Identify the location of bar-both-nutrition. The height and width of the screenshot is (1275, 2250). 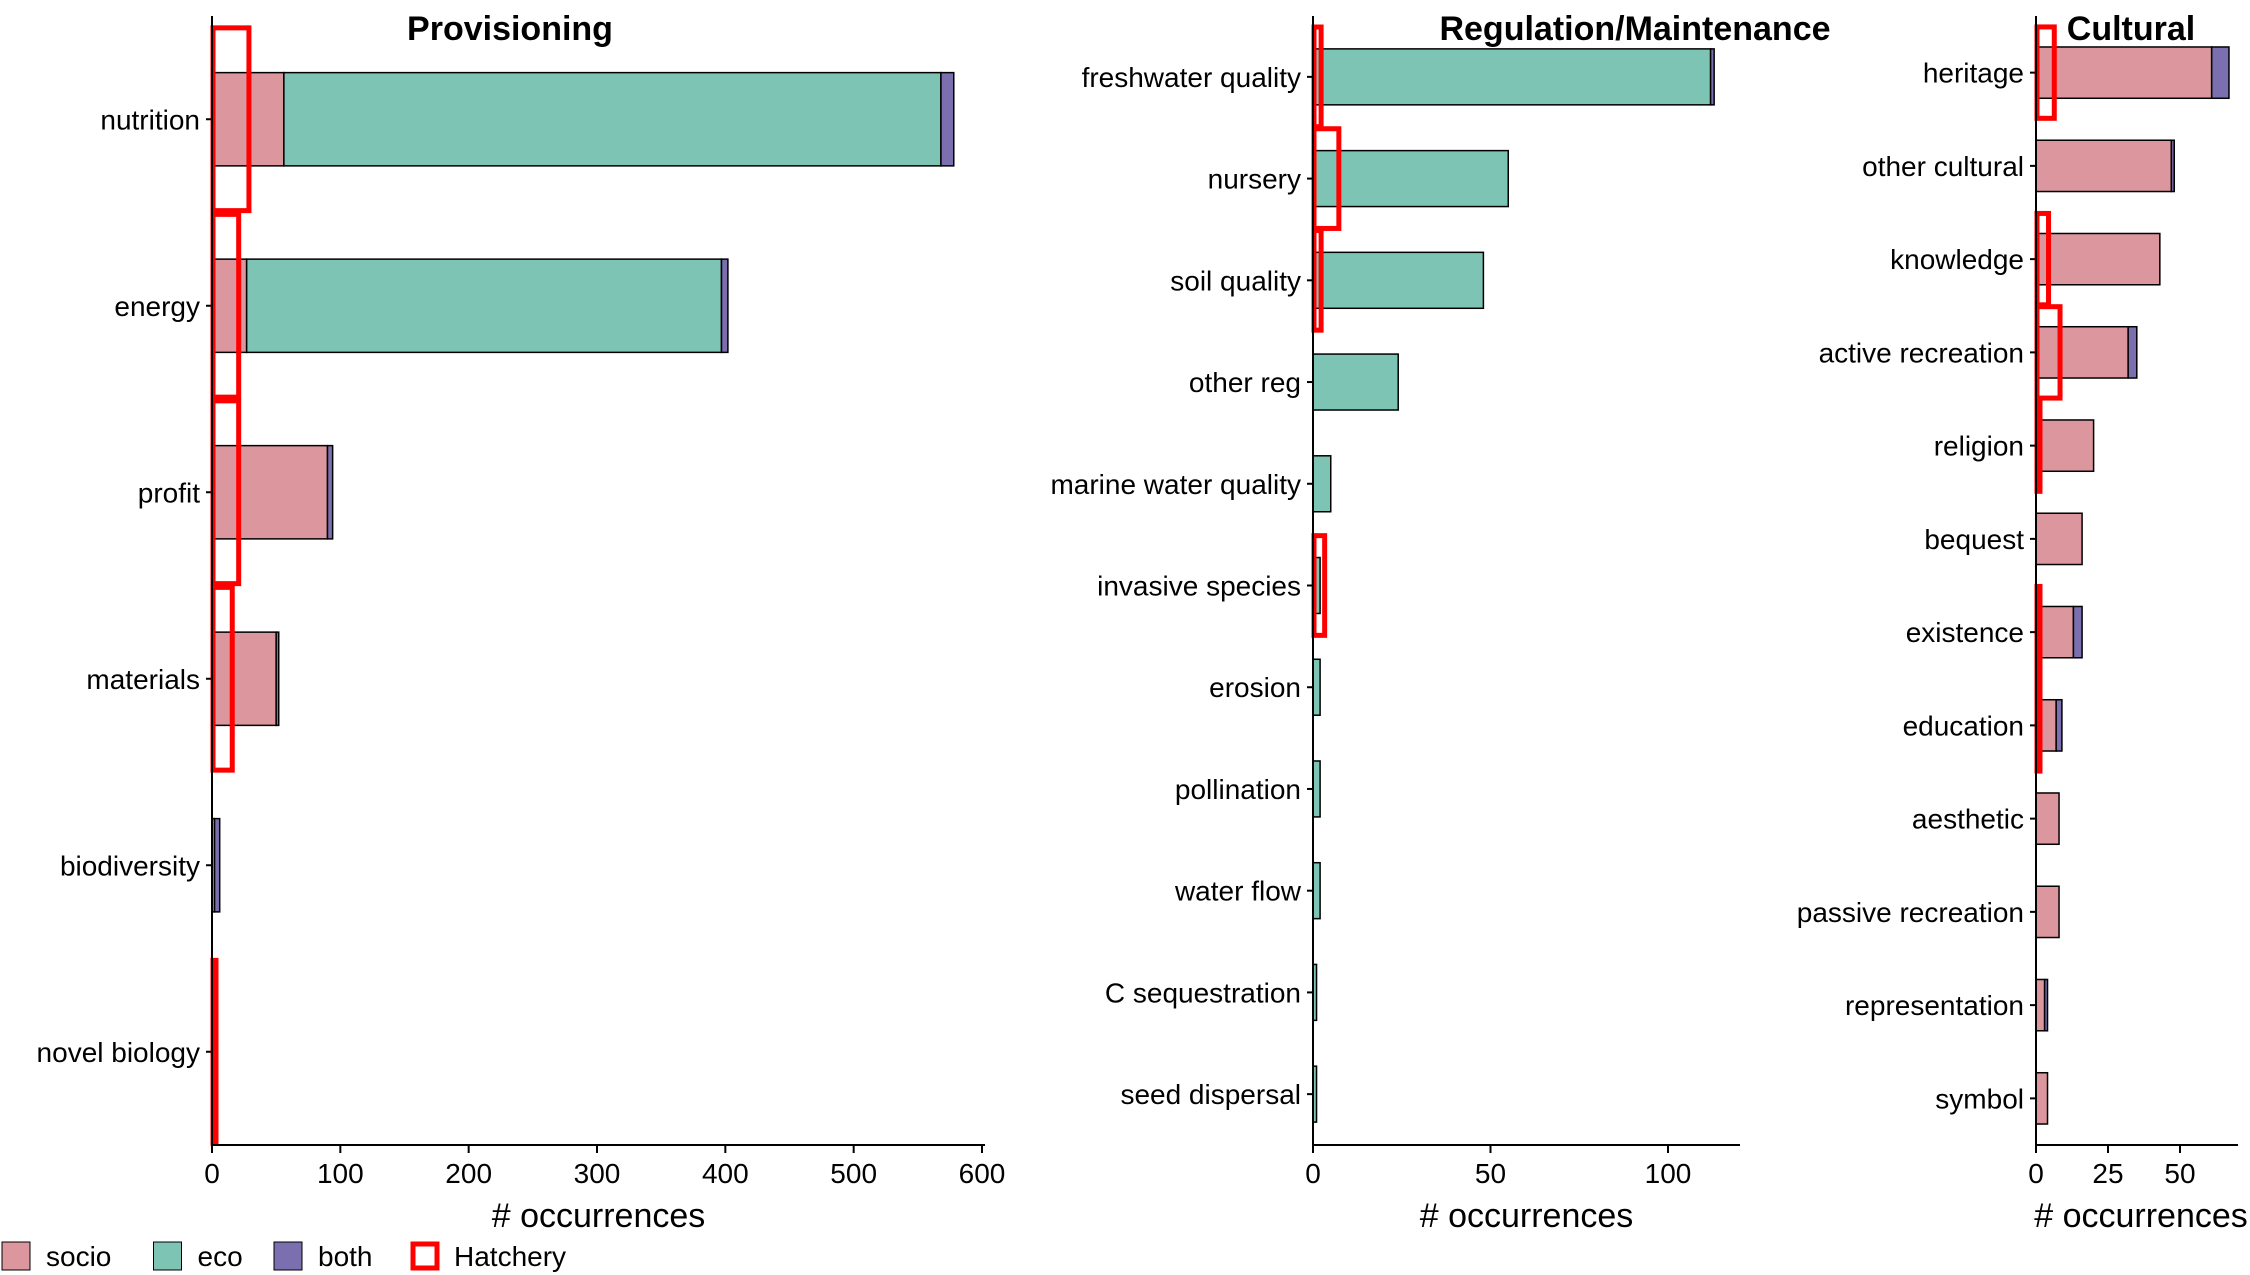
(947, 119).